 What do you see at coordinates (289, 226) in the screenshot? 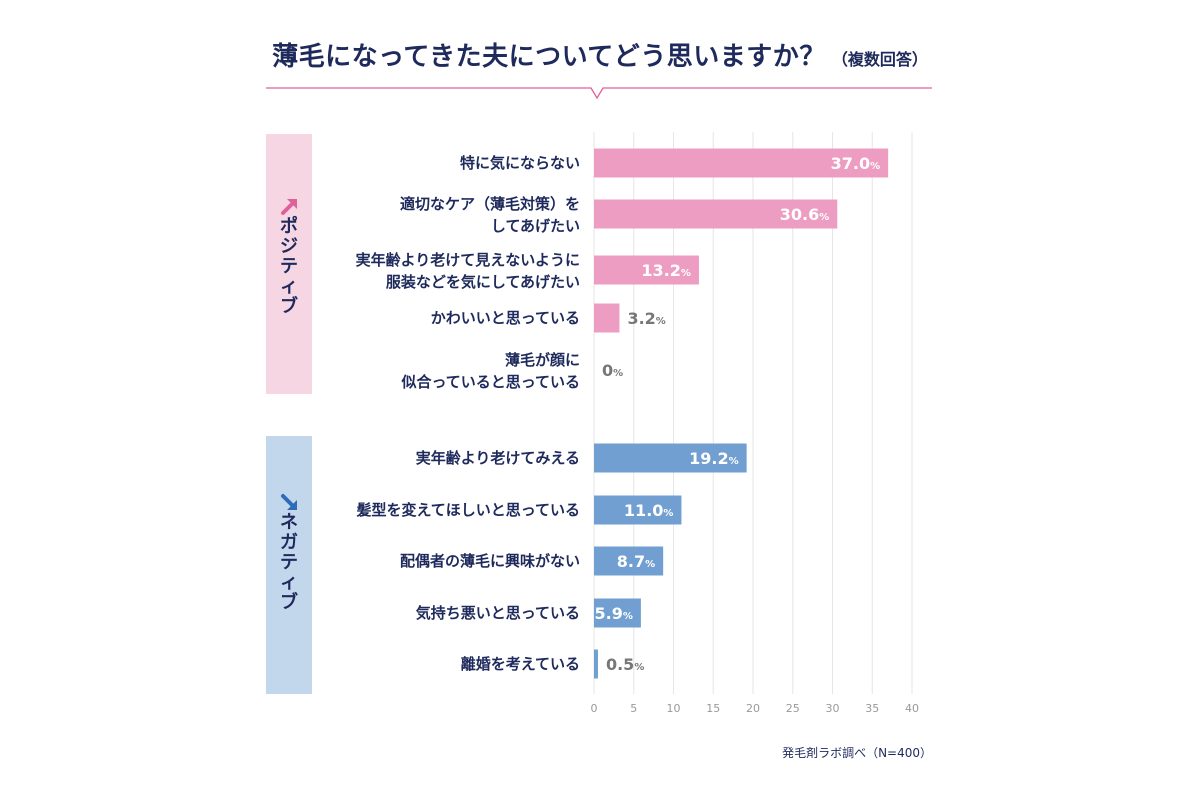
I see `group-name-char: ポ` at bounding box center [289, 226].